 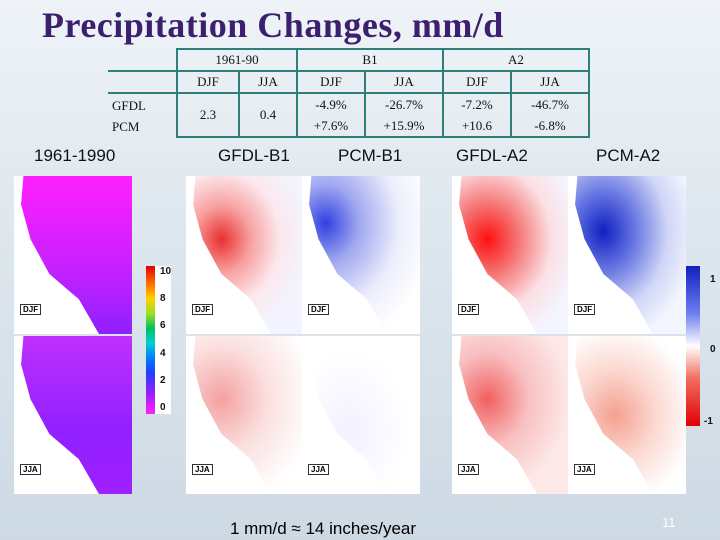 What do you see at coordinates (628, 155) in the screenshot?
I see `panel-title-pcm-a2: PCM-A2` at bounding box center [628, 155].